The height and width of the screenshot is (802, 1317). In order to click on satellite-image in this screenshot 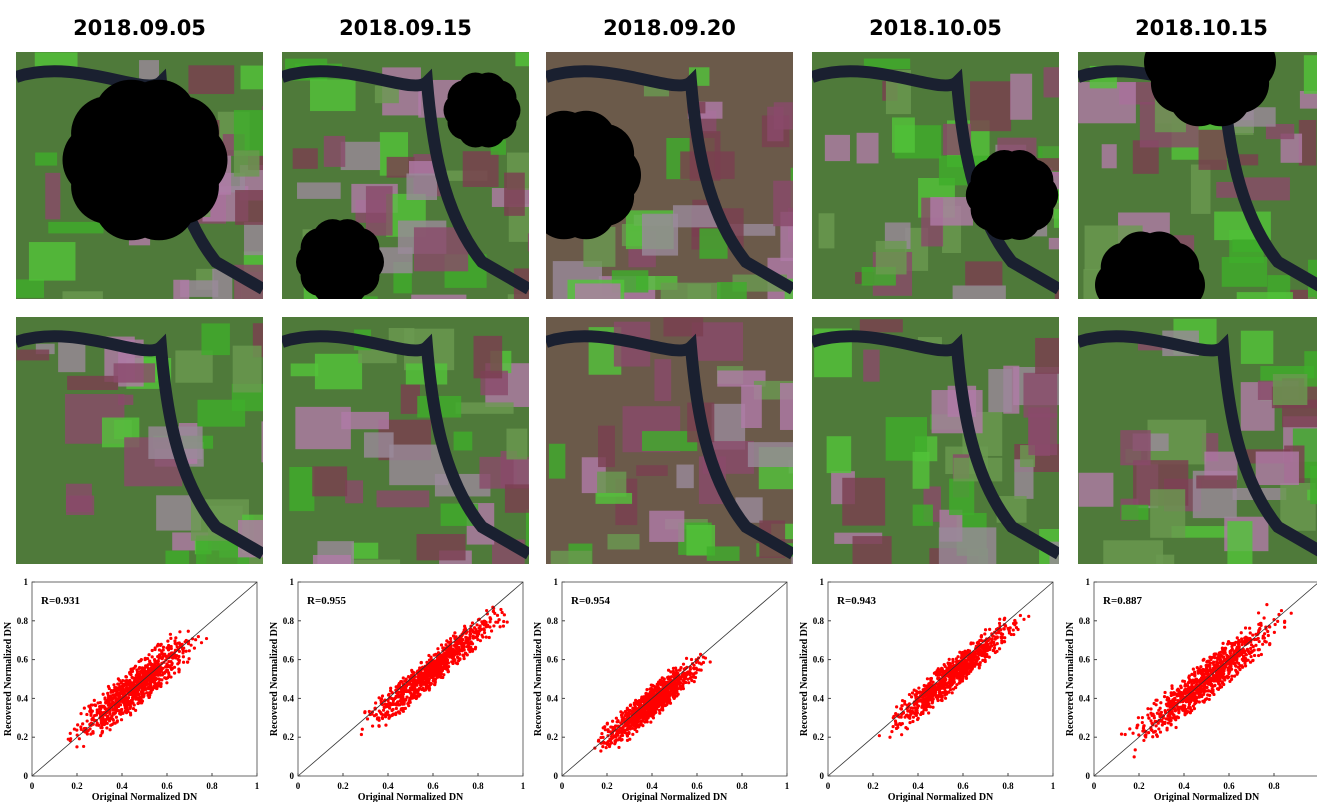, I will do `click(1197, 440)`.